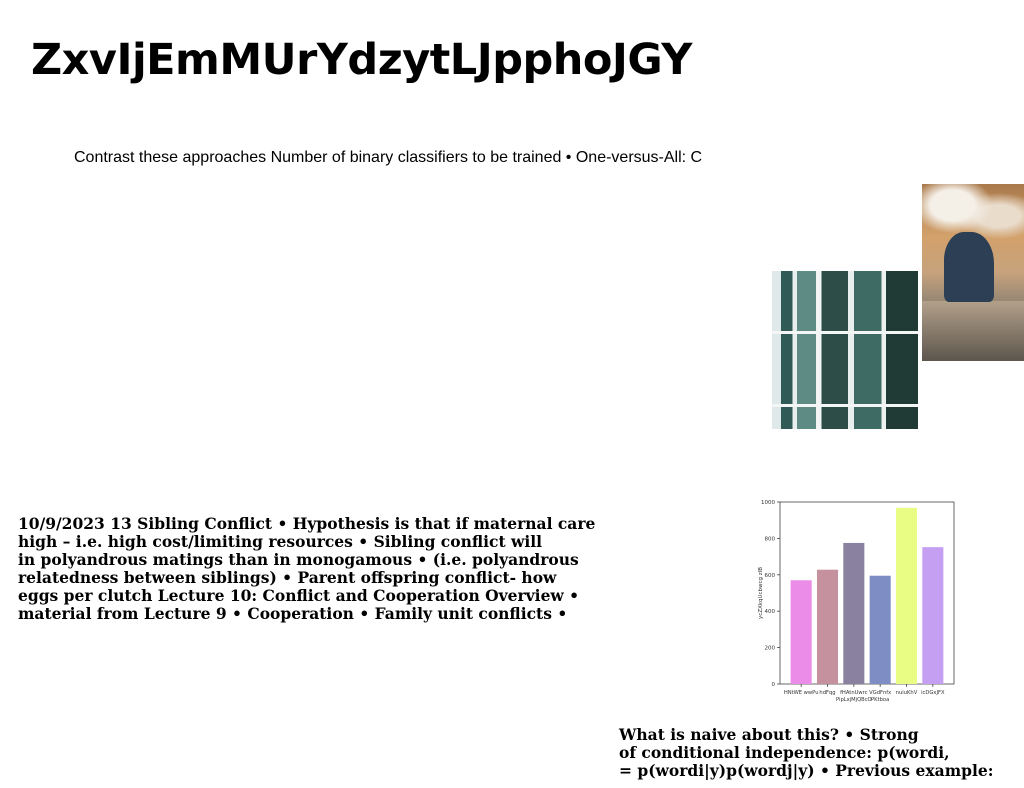 This screenshot has width=1024, height=788. I want to click on x-tick-label: icDGxJFX, so click(933, 693).